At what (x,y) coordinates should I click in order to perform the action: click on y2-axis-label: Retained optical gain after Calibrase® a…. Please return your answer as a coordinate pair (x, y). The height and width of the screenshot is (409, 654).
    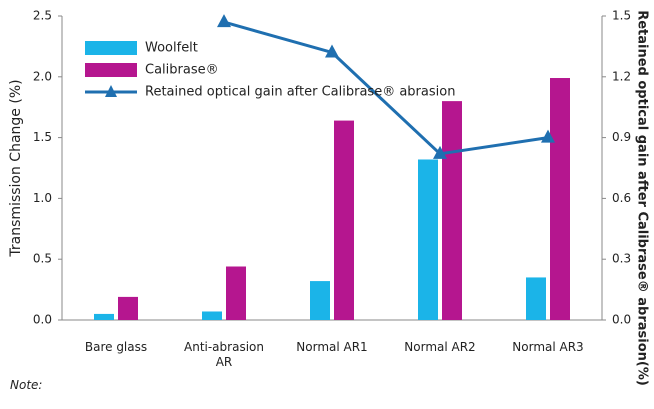
    Looking at the image, I should click on (642, 198).